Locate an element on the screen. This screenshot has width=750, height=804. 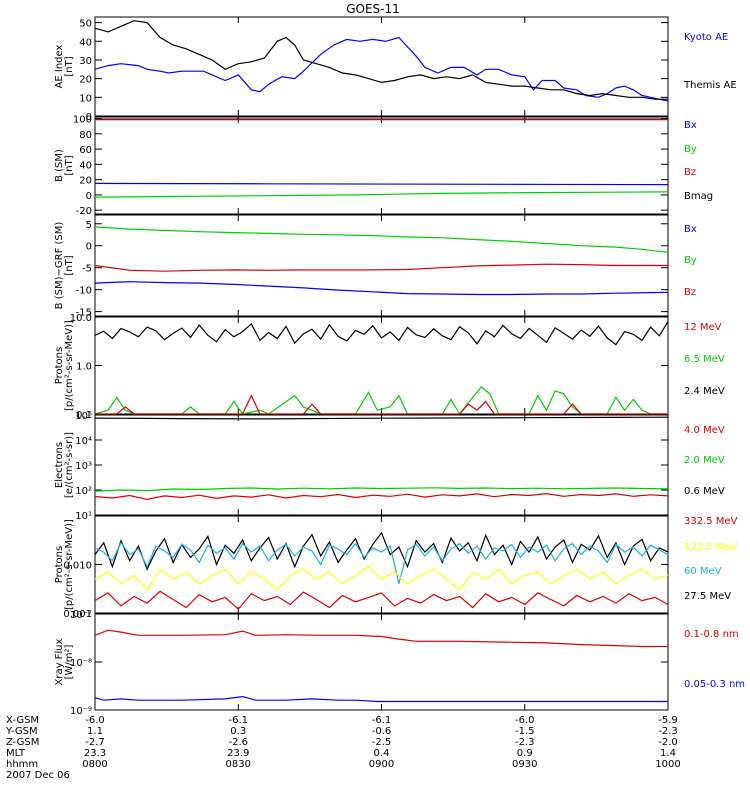
y-tick-label-bsm: 20 is located at coordinates (85, 181).